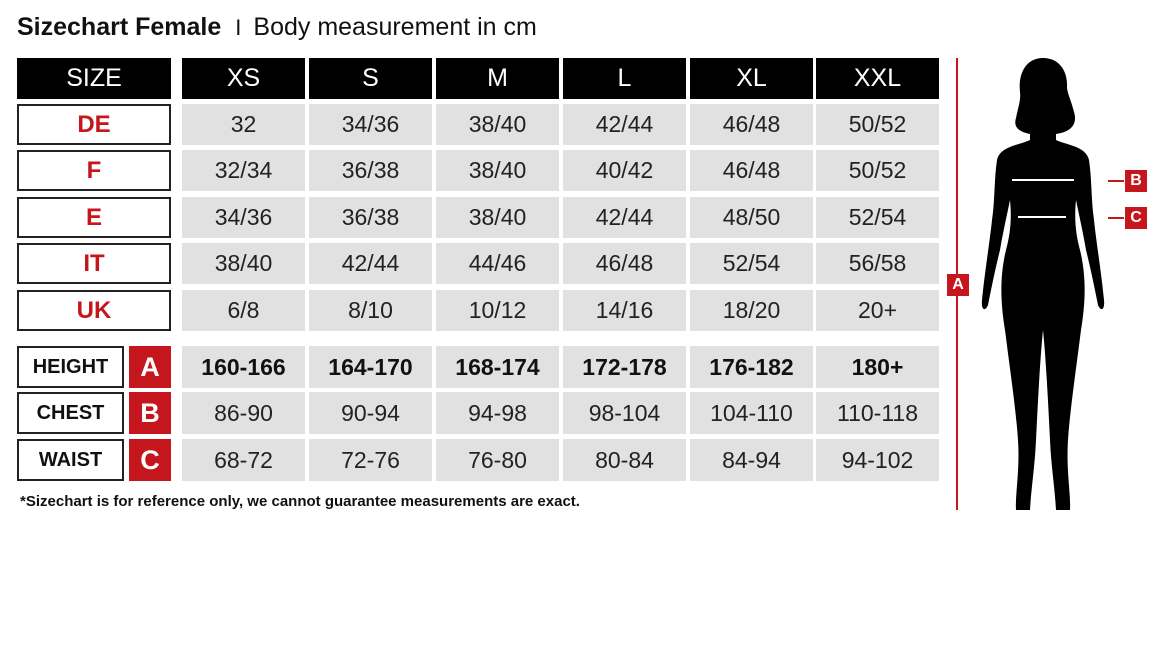 The width and height of the screenshot is (1169, 645). What do you see at coordinates (243, 124) in the screenshot?
I see `table-cell: 32` at bounding box center [243, 124].